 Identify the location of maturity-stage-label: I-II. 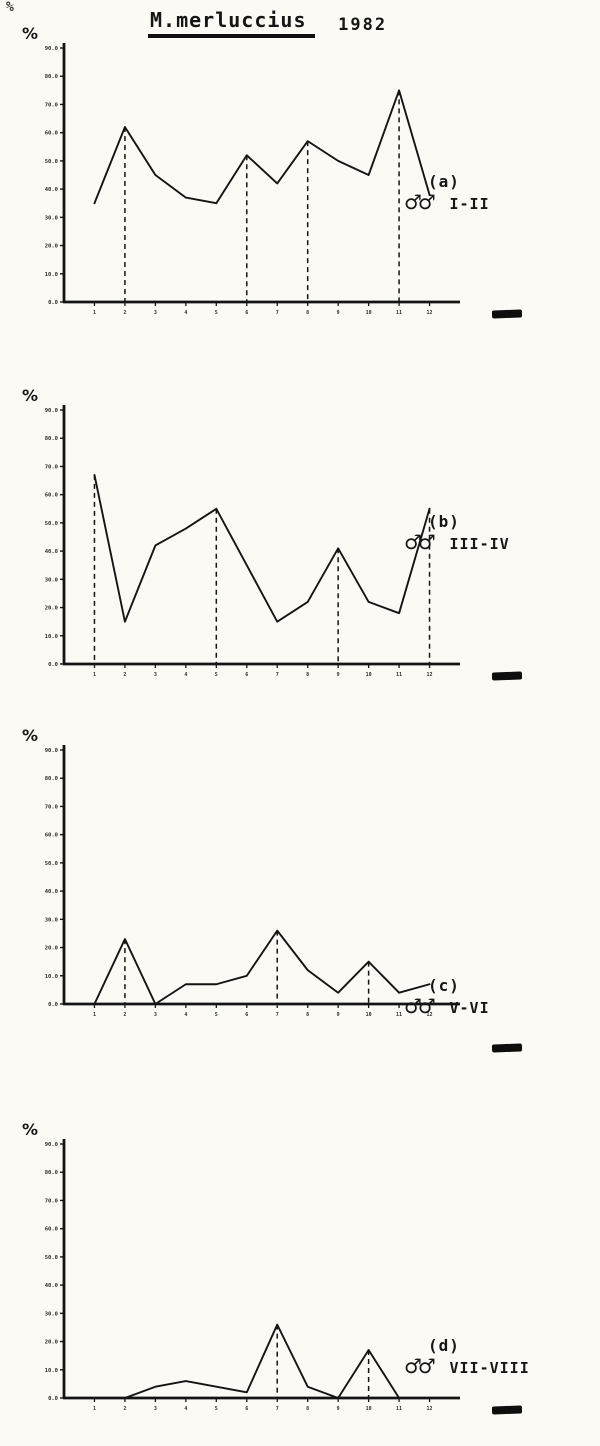
(469, 204).